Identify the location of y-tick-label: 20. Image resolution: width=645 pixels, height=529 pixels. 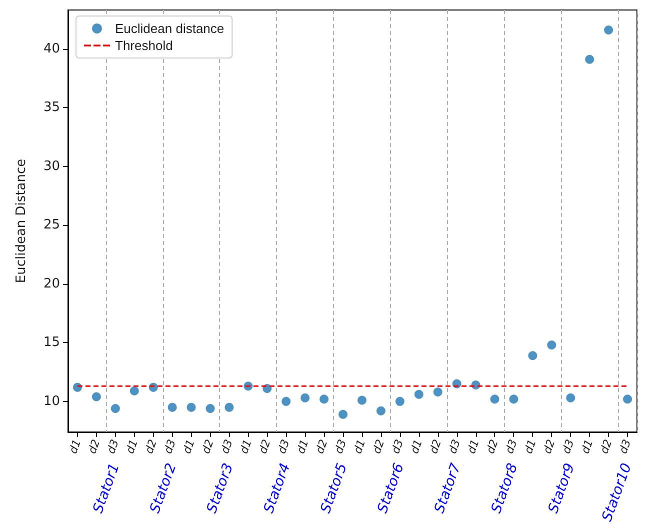
(51, 284).